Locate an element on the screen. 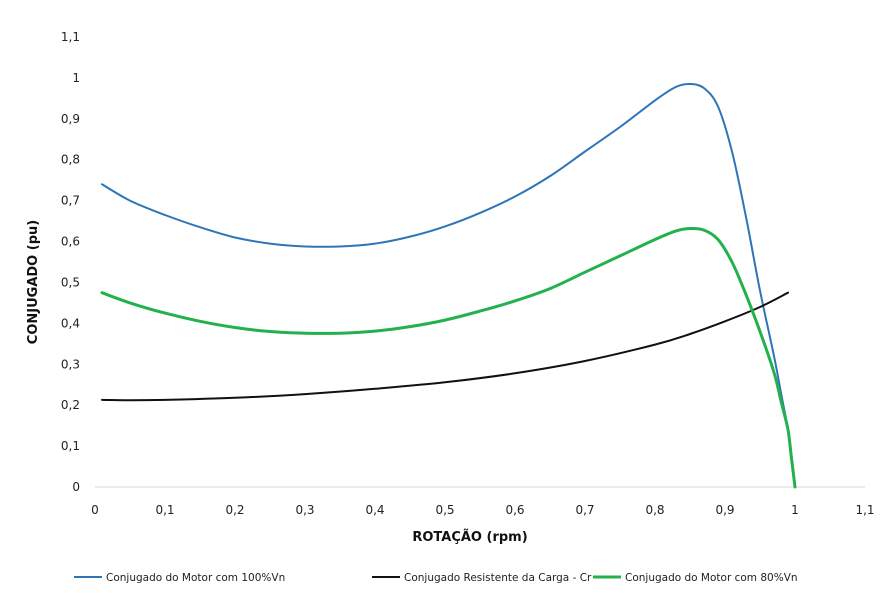  x-axis-ticks: 0 0,1 0,2 0,3 0,4 0,5 0,6 0,7 0,8 0,9 1 1,1 is located at coordinates (482, 510).